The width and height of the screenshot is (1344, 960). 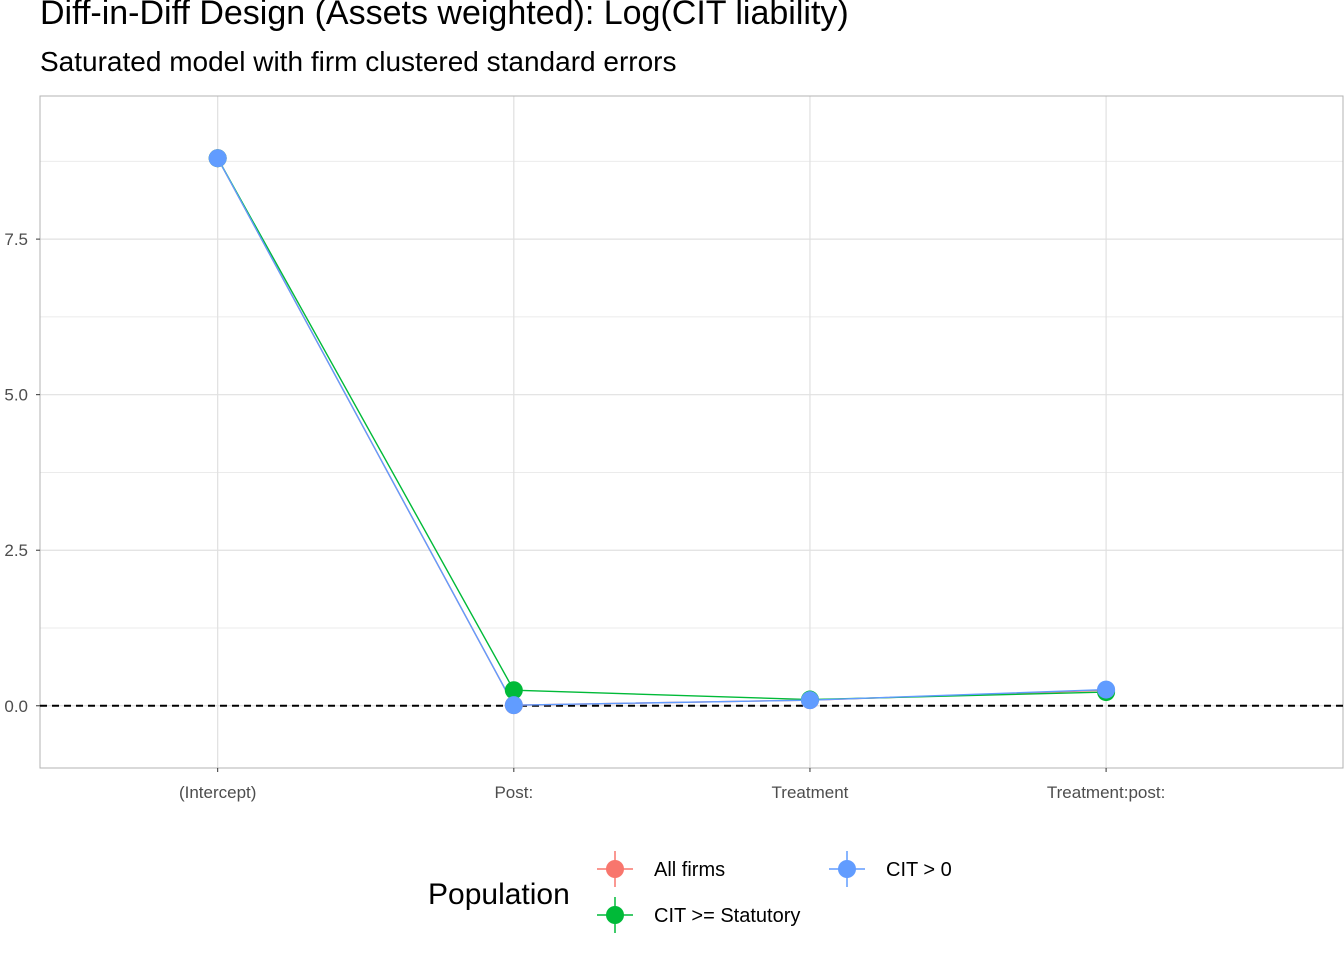 What do you see at coordinates (217, 792) in the screenshot?
I see `x-tick-label: (Intercept)` at bounding box center [217, 792].